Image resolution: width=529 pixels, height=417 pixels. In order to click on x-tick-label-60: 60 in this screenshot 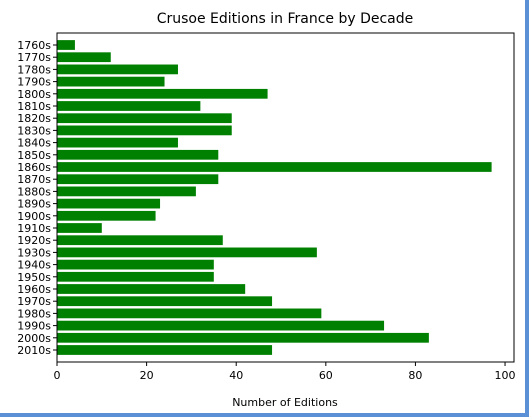, I will do `click(326, 375)`.